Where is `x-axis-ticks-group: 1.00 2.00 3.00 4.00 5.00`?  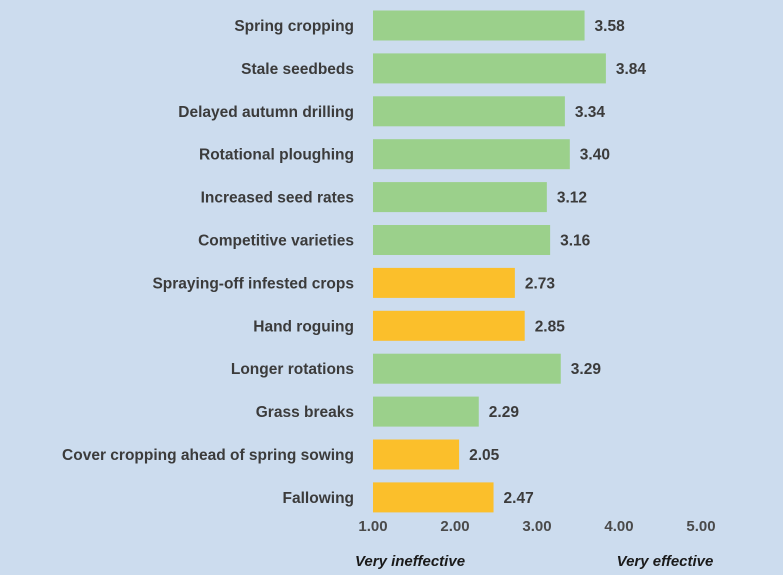 x-axis-ticks-group: 1.00 2.00 3.00 4.00 5.00 is located at coordinates (536, 526).